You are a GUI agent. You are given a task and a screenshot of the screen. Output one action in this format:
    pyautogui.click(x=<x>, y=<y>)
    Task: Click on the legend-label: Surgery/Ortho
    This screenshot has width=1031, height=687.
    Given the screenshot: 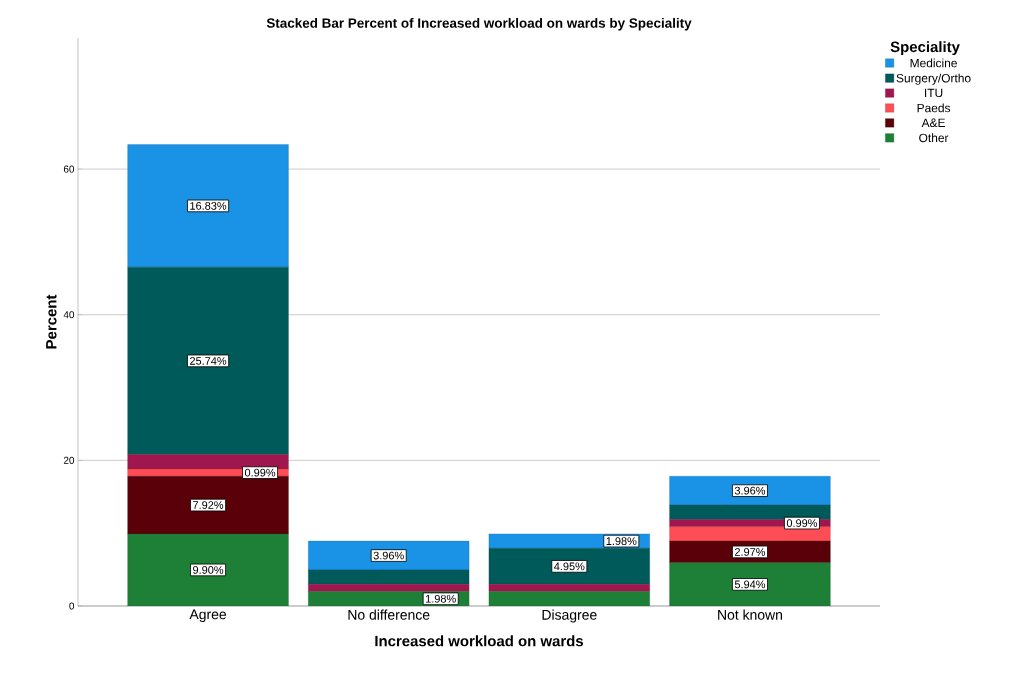 What is the action you would take?
    pyautogui.click(x=933, y=79)
    